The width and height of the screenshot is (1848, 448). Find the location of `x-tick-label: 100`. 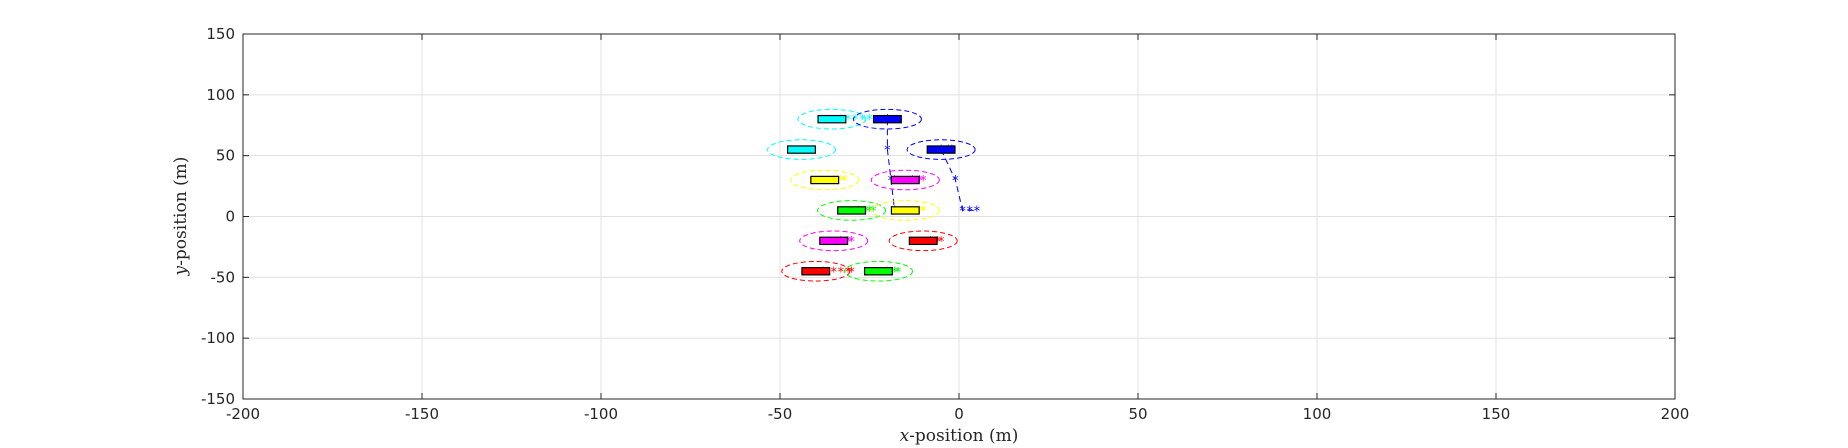

x-tick-label: 100 is located at coordinates (1317, 414).